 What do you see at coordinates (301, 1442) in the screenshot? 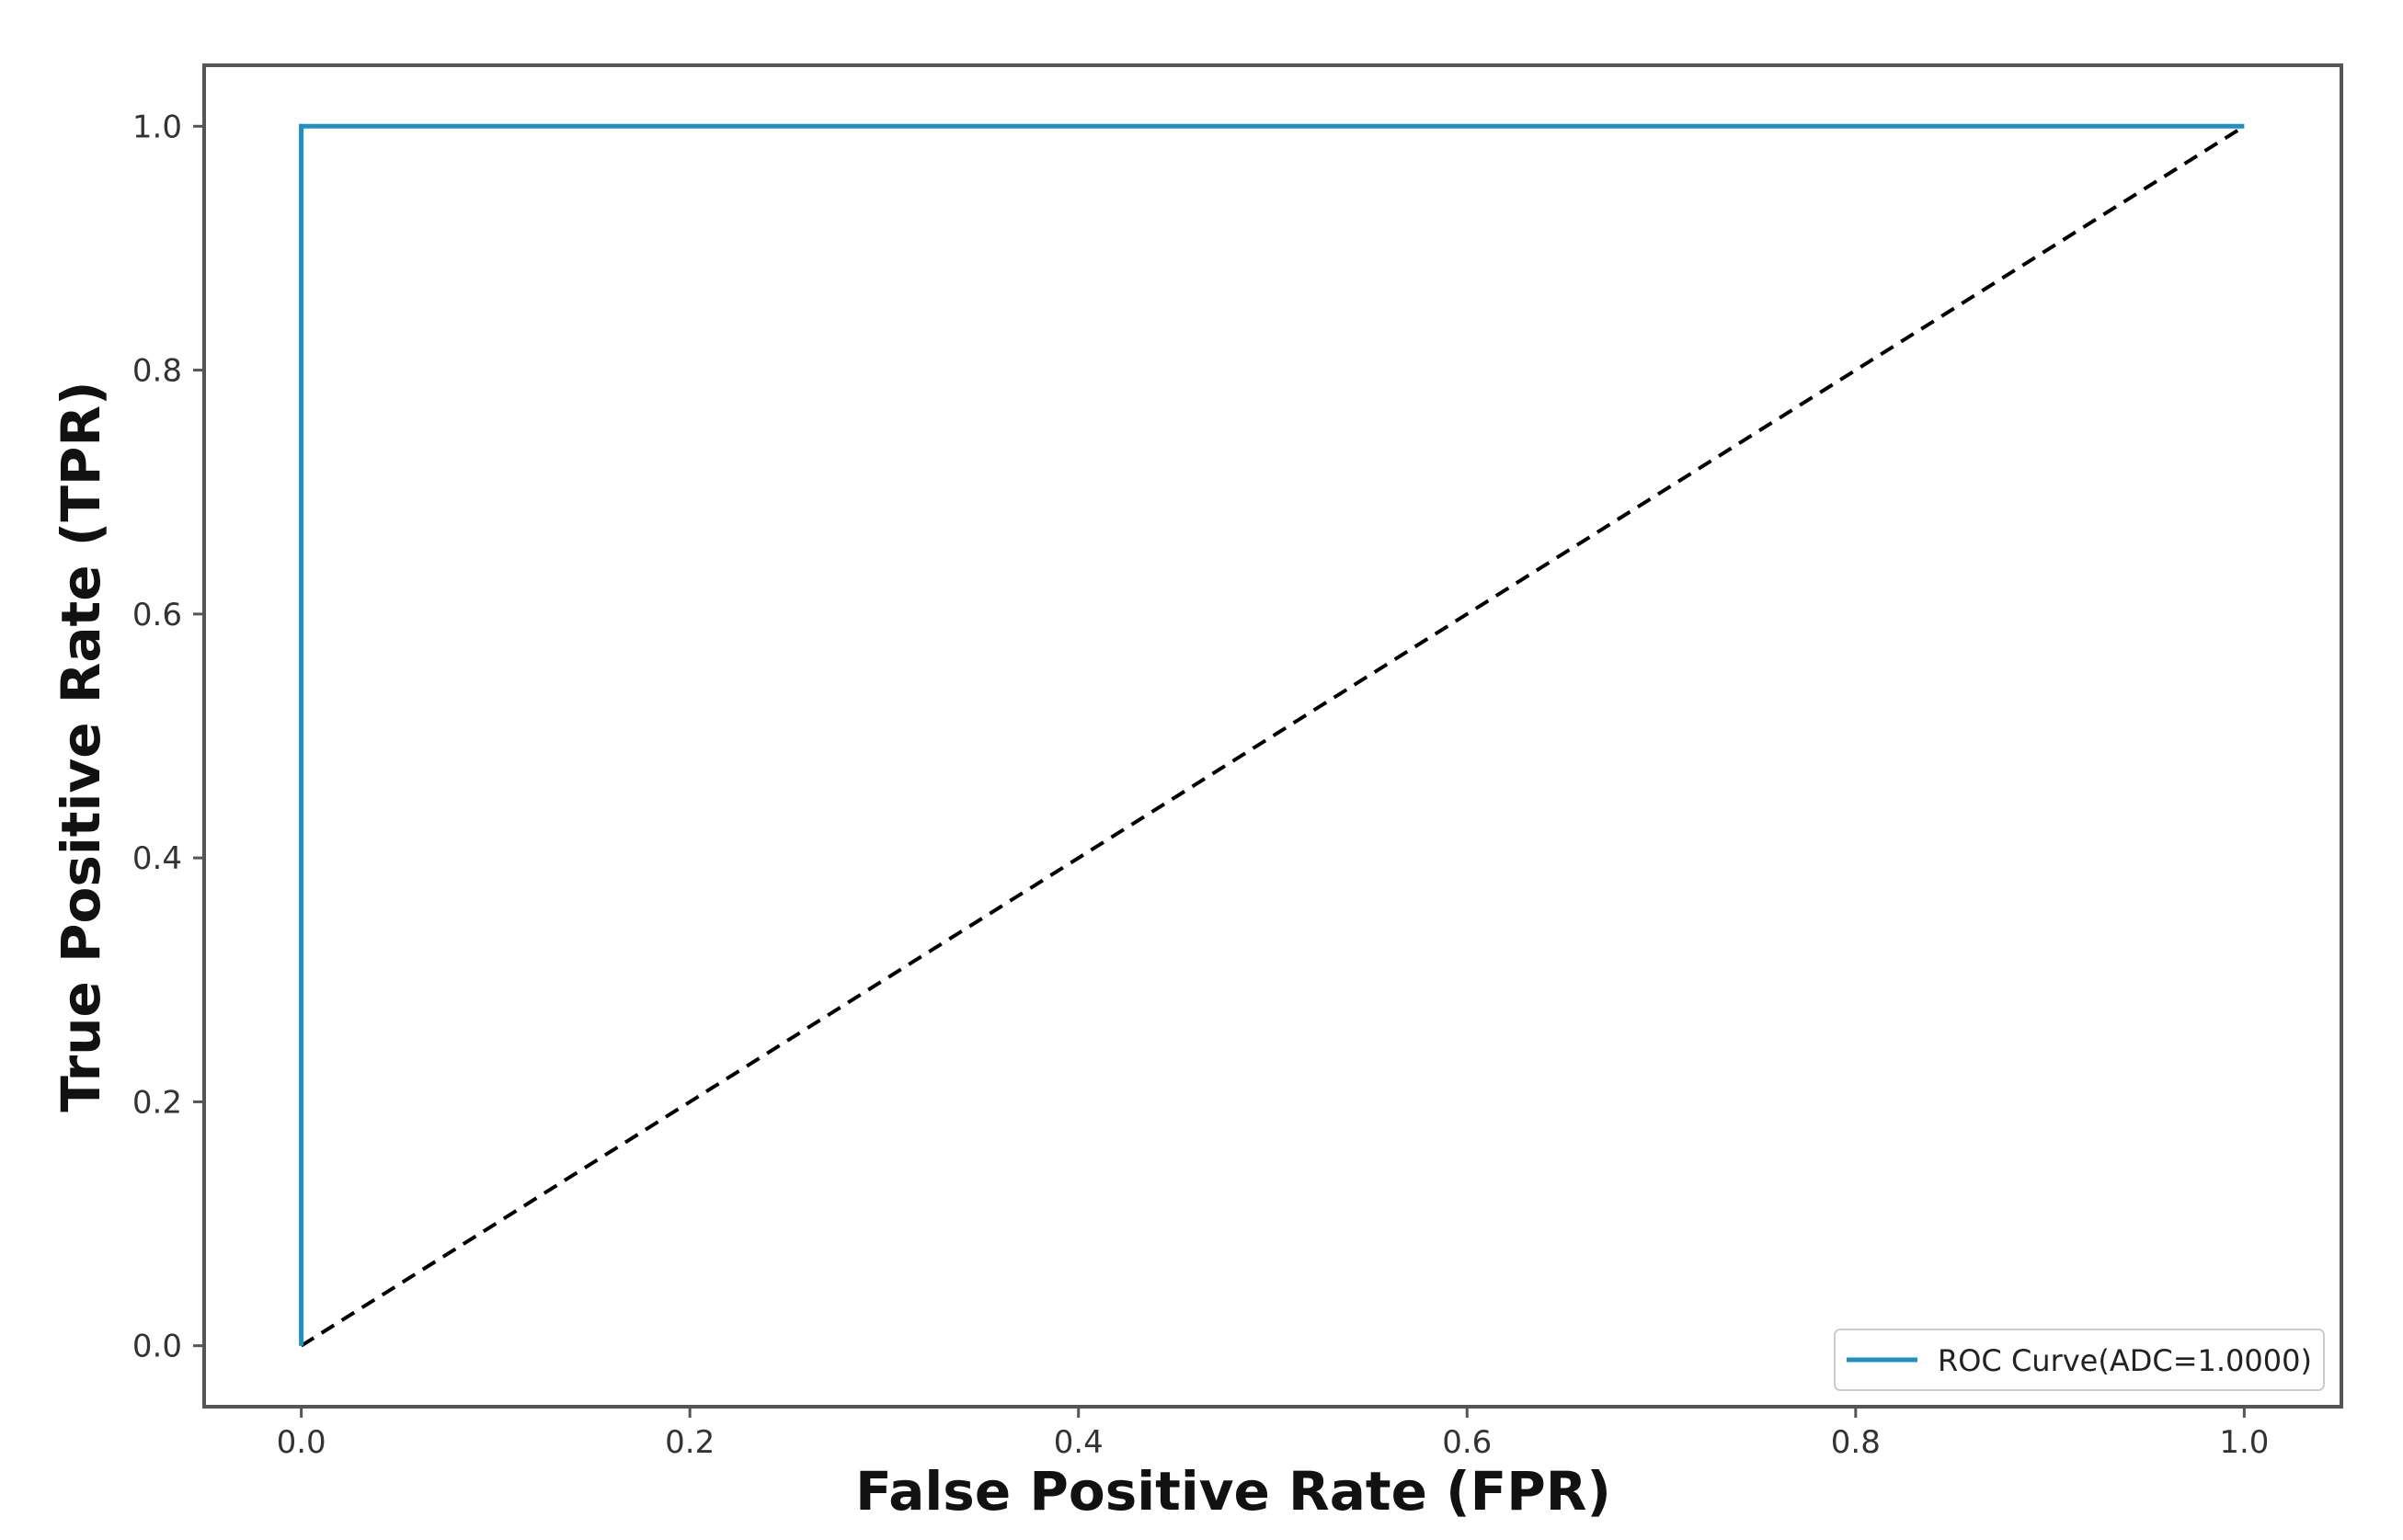
I see `x-tick-label: 0.0` at bounding box center [301, 1442].